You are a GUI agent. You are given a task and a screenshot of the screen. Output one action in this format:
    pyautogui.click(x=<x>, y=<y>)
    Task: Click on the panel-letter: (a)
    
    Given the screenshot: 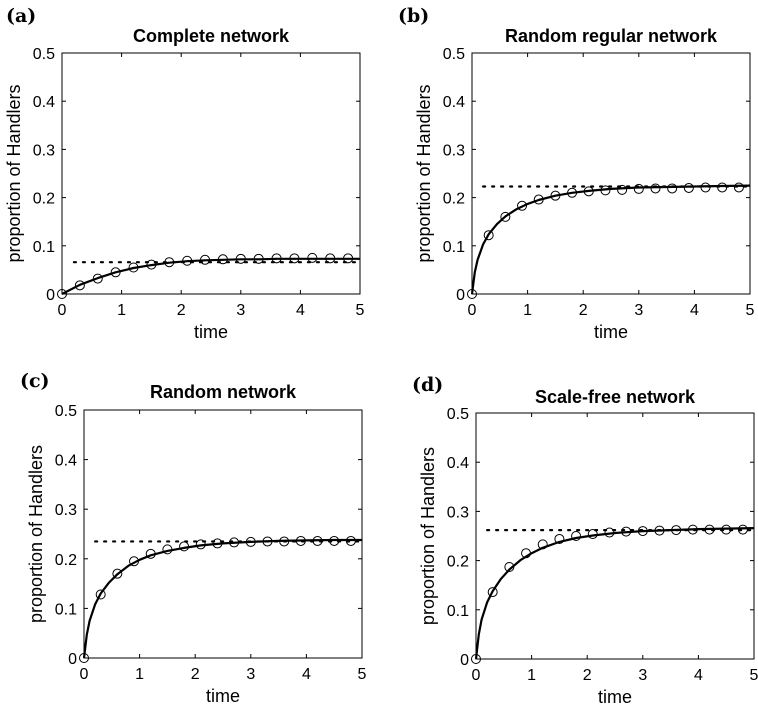 What is the action you would take?
    pyautogui.click(x=21, y=16)
    